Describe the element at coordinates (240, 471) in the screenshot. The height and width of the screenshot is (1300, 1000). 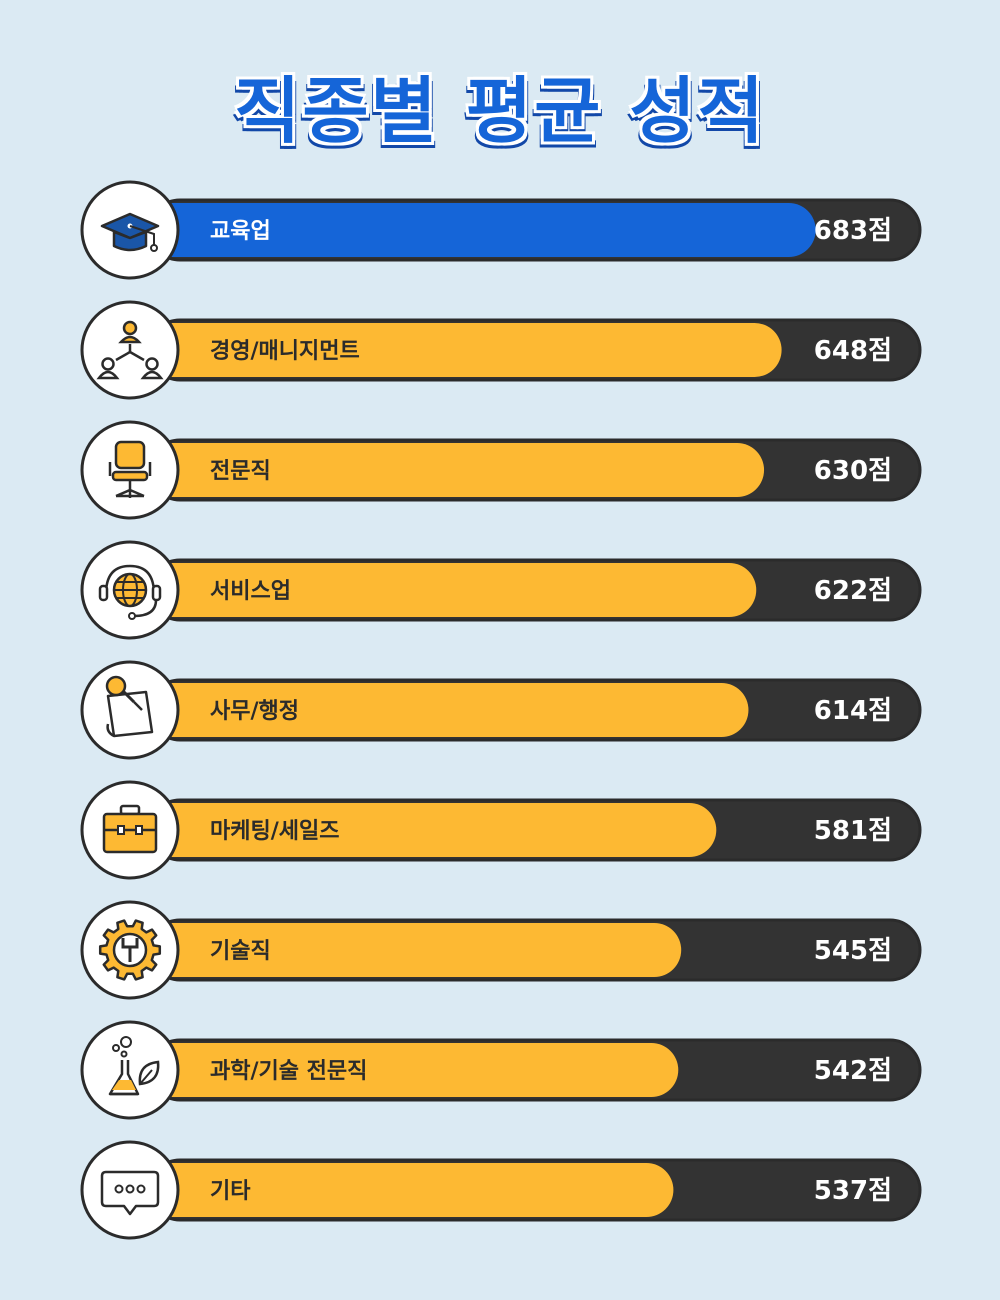
I see `category-label: 전문직` at that location.